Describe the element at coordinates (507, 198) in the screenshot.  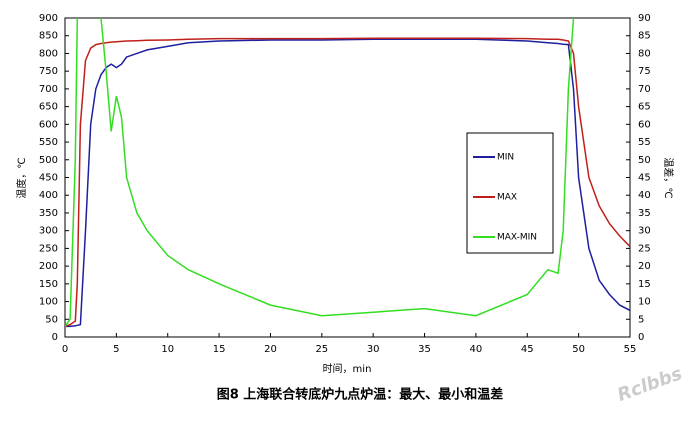
I see `legend-label: MAX` at that location.